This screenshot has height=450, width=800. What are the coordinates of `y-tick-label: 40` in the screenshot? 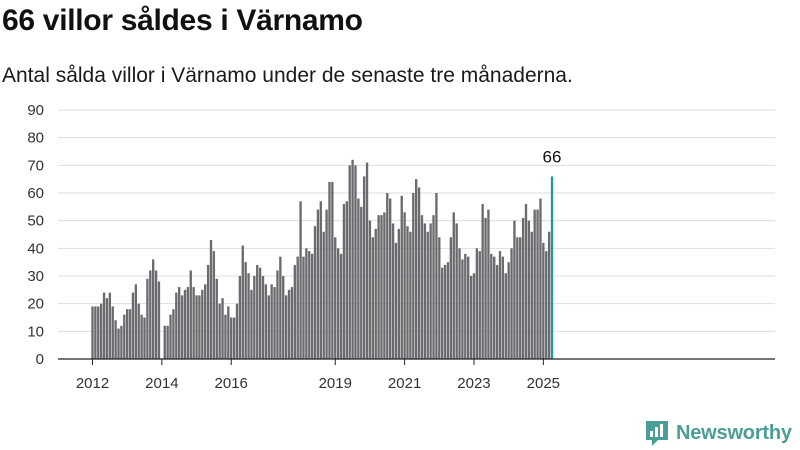 It's located at (35, 248).